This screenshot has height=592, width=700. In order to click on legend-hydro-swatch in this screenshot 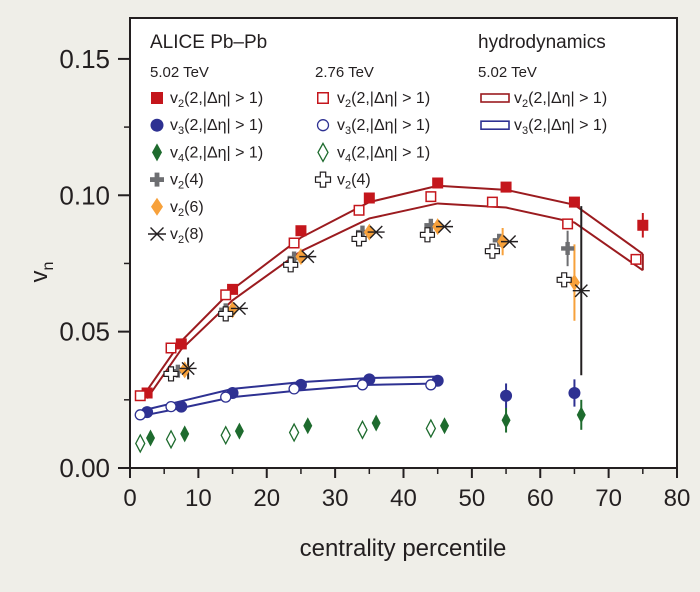, I will do `click(495, 125)`.